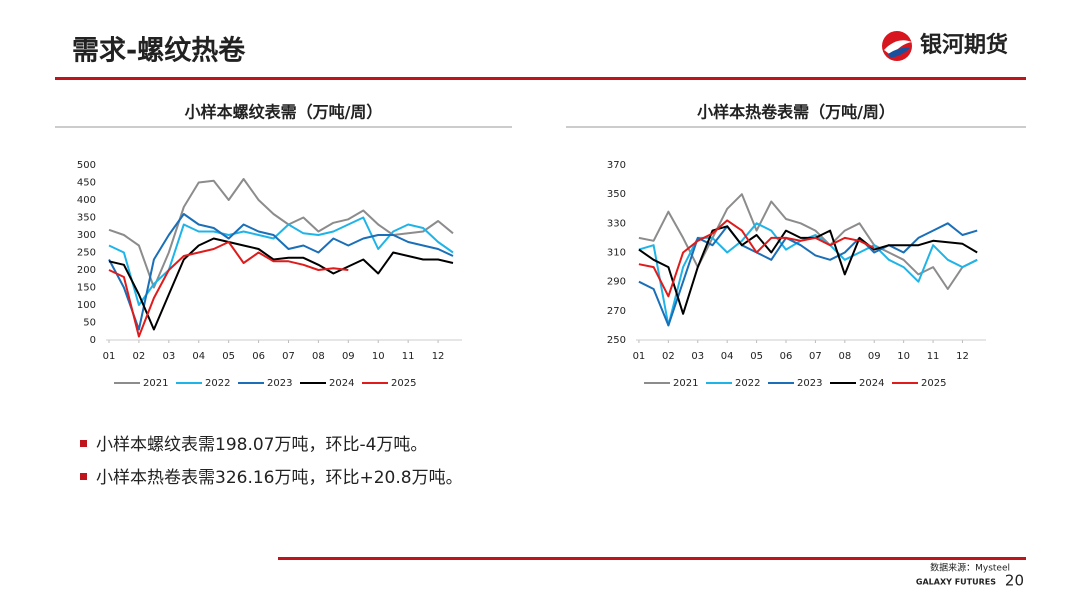  Describe the element at coordinates (86, 235) in the screenshot. I see `y-tick-label: 300` at that location.